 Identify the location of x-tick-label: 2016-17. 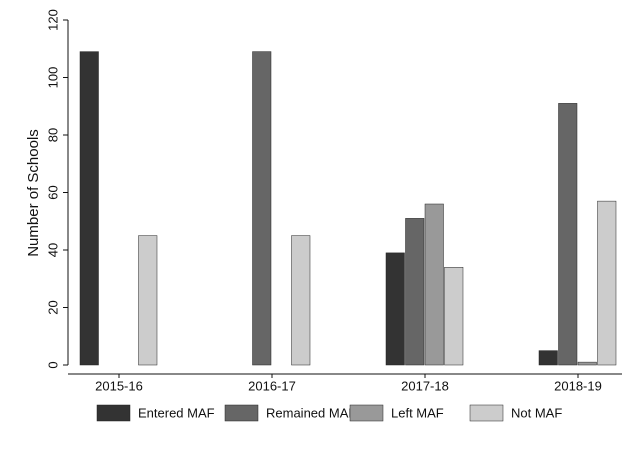
(272, 385).